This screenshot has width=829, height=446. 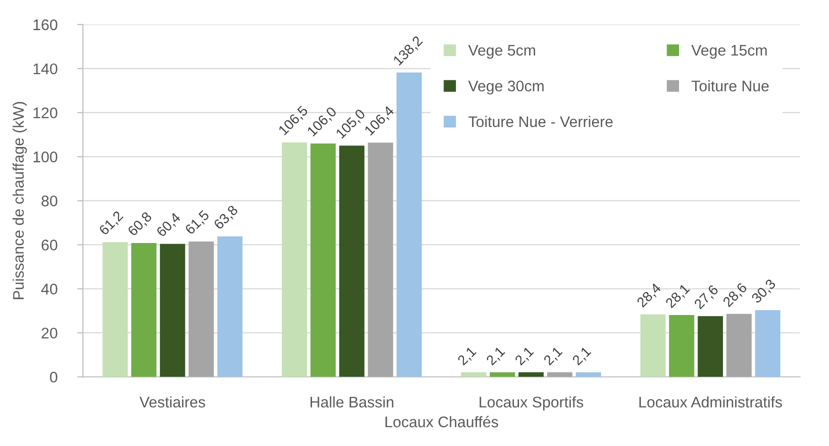 I want to click on y-tick-label: 140, so click(x=46, y=68).